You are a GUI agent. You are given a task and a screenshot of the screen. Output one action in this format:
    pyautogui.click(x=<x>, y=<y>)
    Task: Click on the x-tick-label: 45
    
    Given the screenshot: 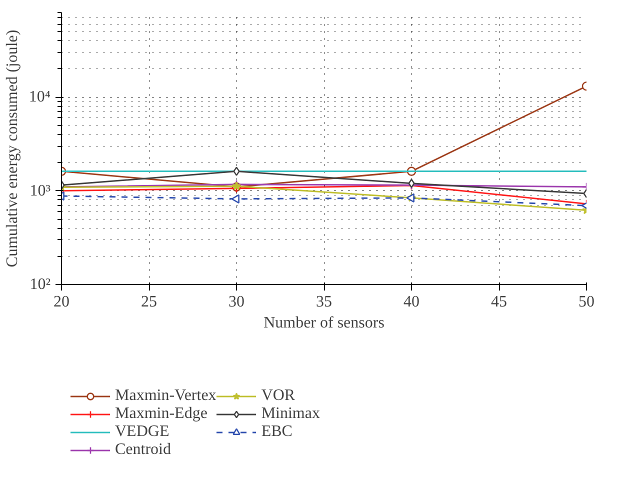 What is the action you would take?
    pyautogui.click(x=499, y=302)
    